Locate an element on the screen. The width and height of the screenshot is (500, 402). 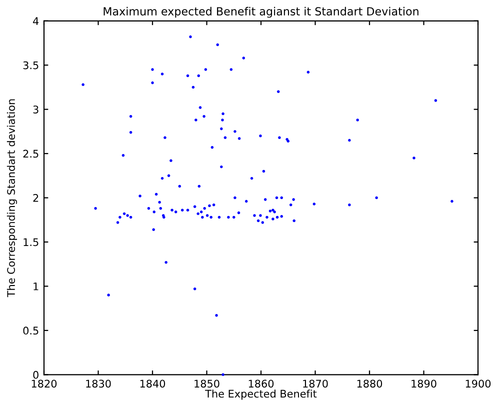
y-tick-label: 1.5 is located at coordinates (31, 242).